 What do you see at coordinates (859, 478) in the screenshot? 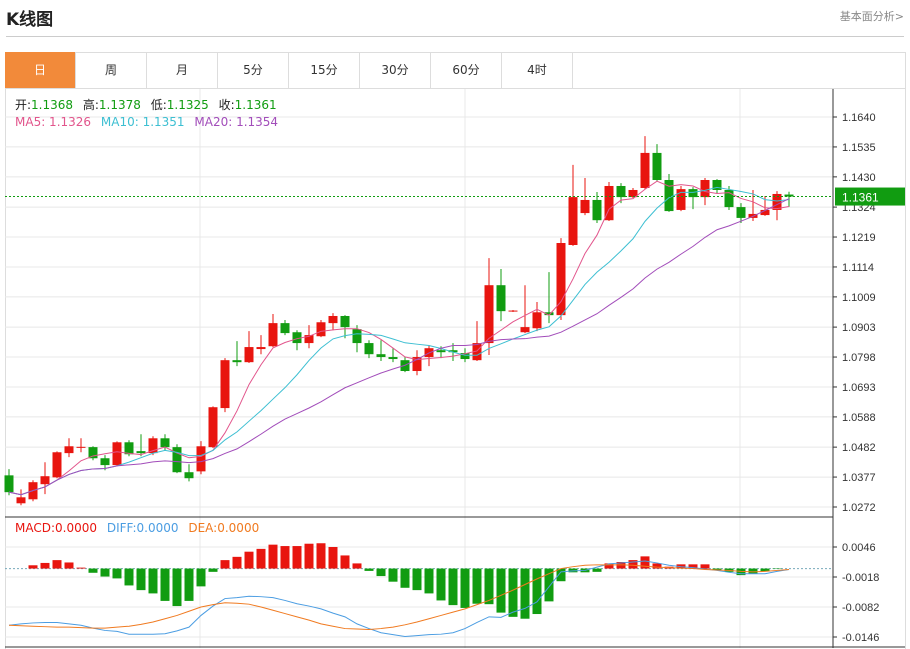
I see `price-tick-label: 1.0377` at bounding box center [859, 478].